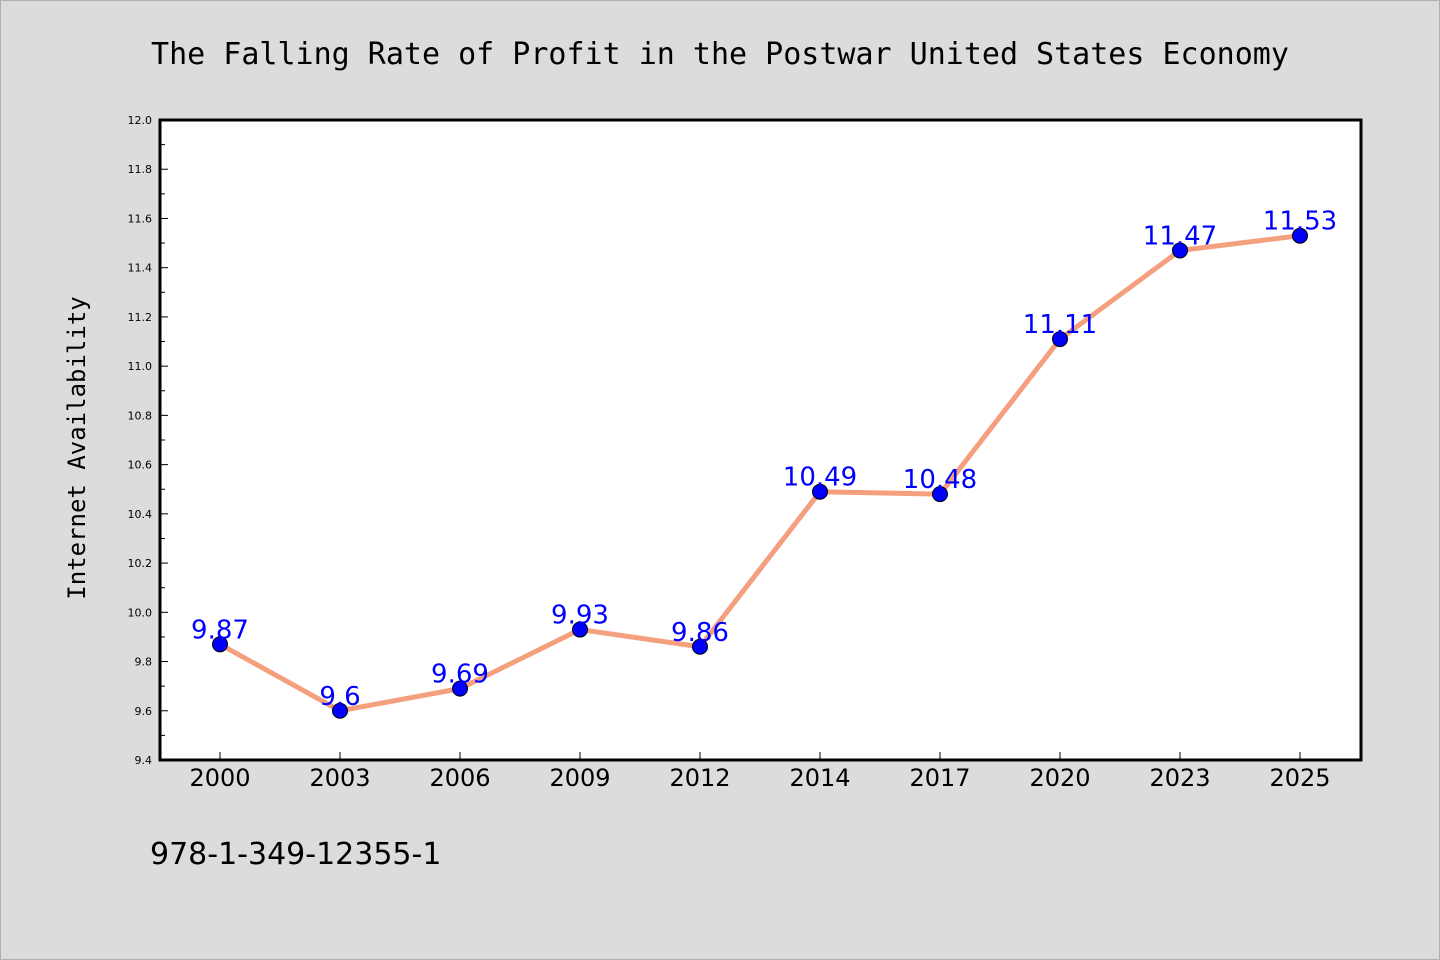  What do you see at coordinates (140, 563) in the screenshot?
I see `y-tick-label: 10.2` at bounding box center [140, 563].